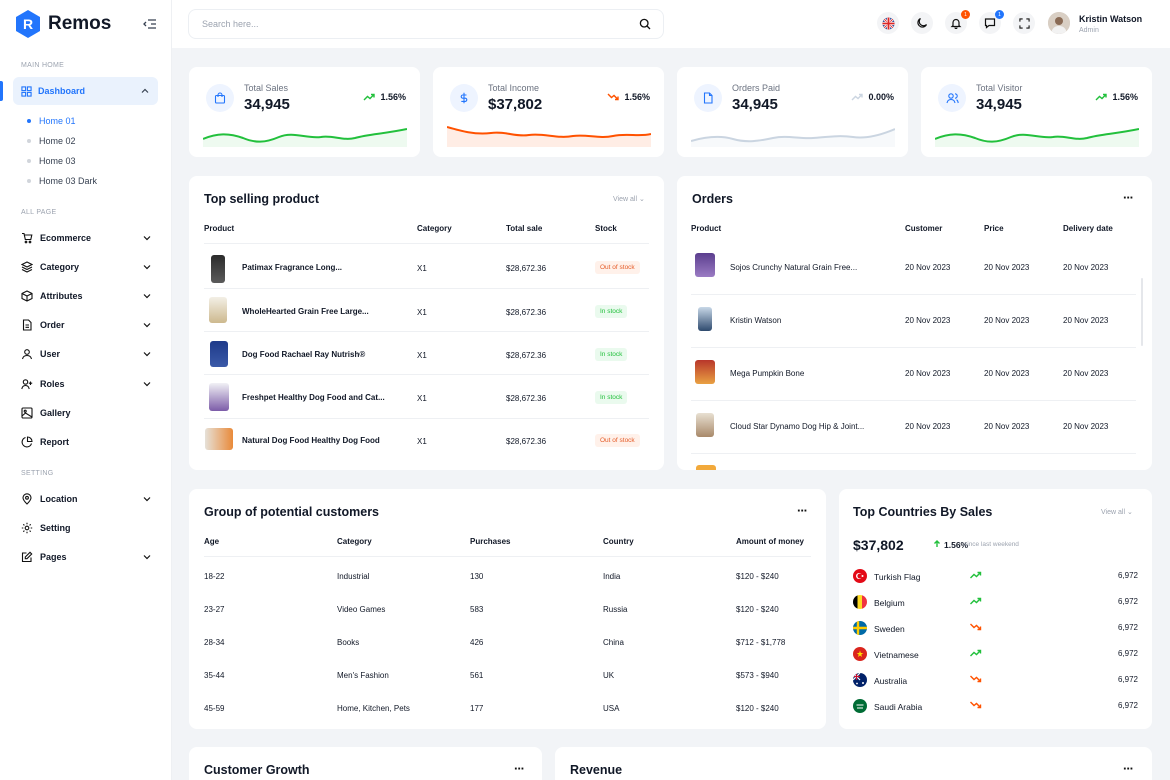  What do you see at coordinates (477, 609) in the screenshot?
I see `purchases: 583` at bounding box center [477, 609].